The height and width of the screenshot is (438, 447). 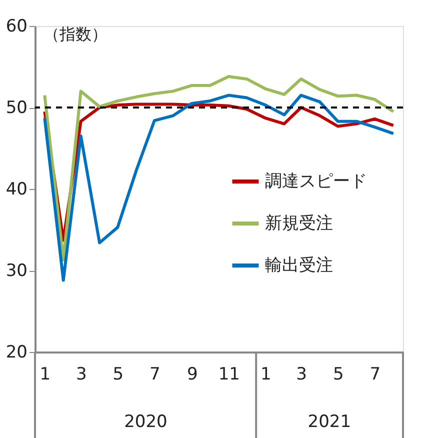 What do you see at coordinates (192, 374) in the screenshot?
I see `x-tick-label: 9` at bounding box center [192, 374].